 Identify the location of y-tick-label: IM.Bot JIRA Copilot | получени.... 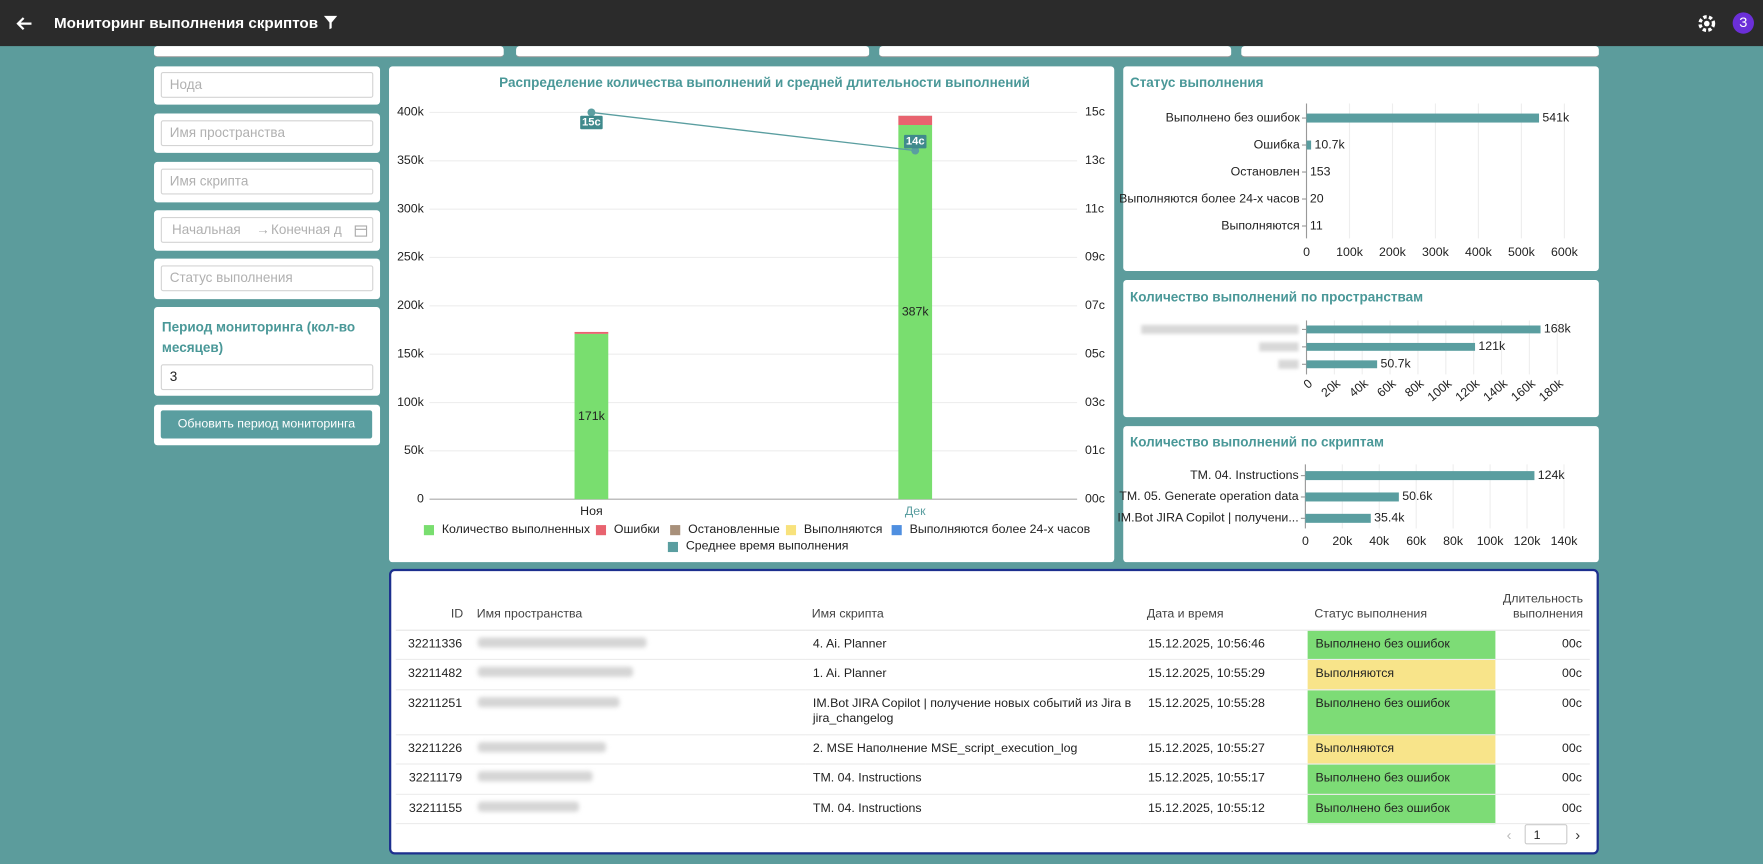
(1207, 518).